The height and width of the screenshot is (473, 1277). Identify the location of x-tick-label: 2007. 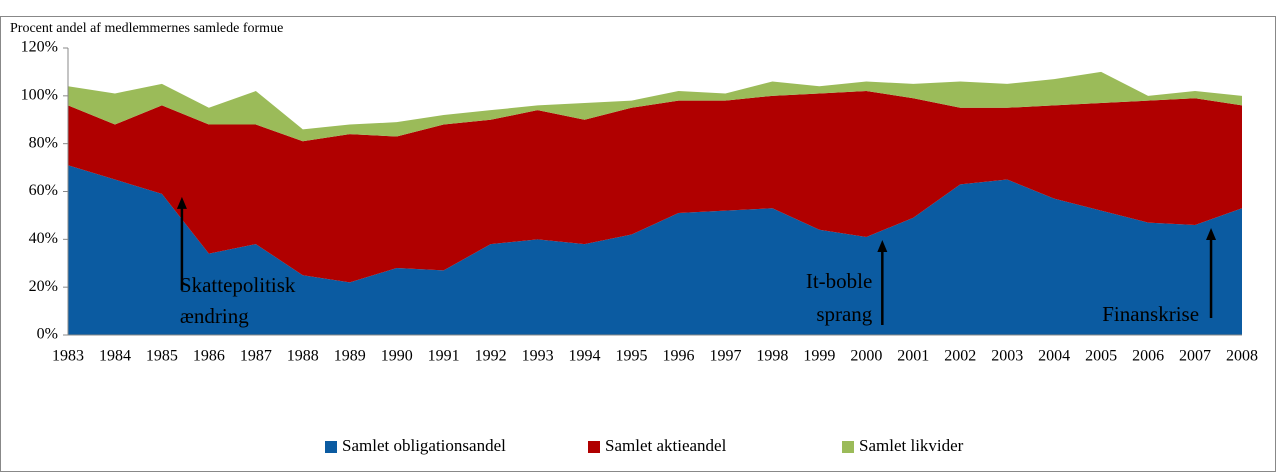
(1195, 356).